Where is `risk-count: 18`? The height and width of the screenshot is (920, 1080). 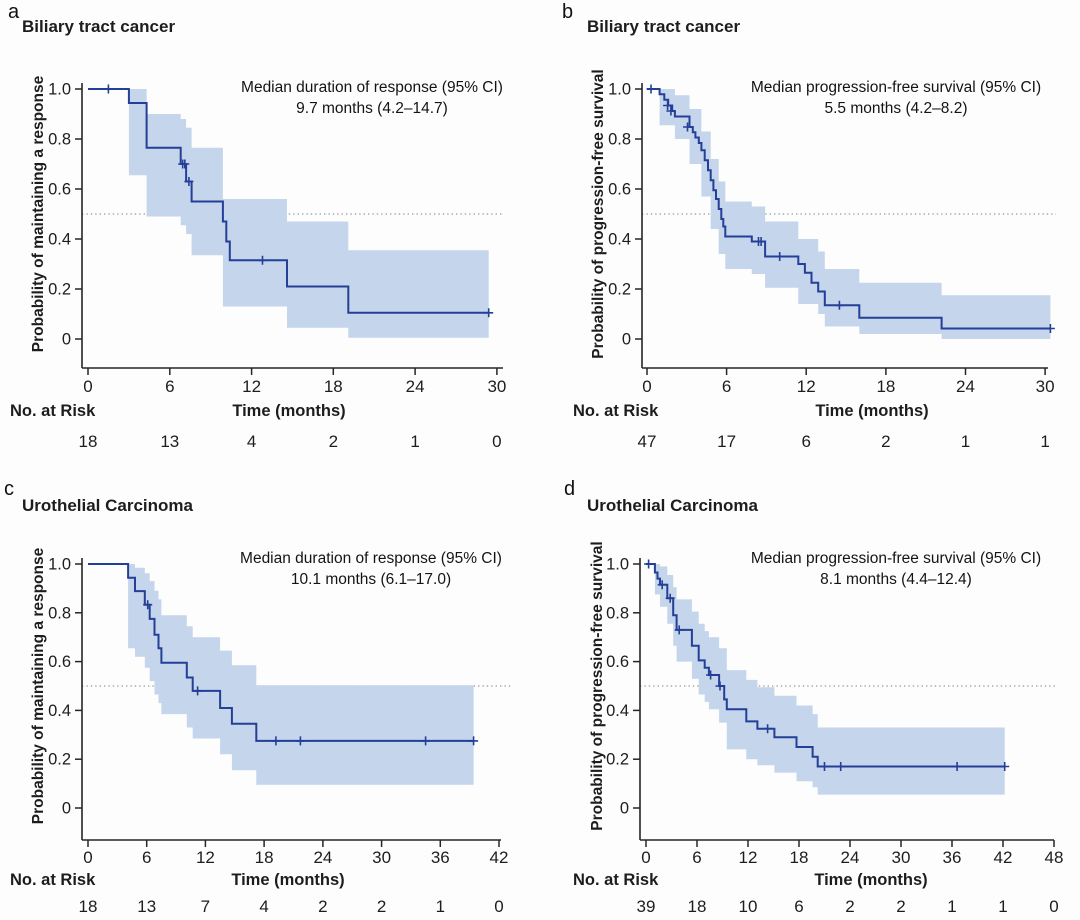
risk-count: 18 is located at coordinates (697, 906).